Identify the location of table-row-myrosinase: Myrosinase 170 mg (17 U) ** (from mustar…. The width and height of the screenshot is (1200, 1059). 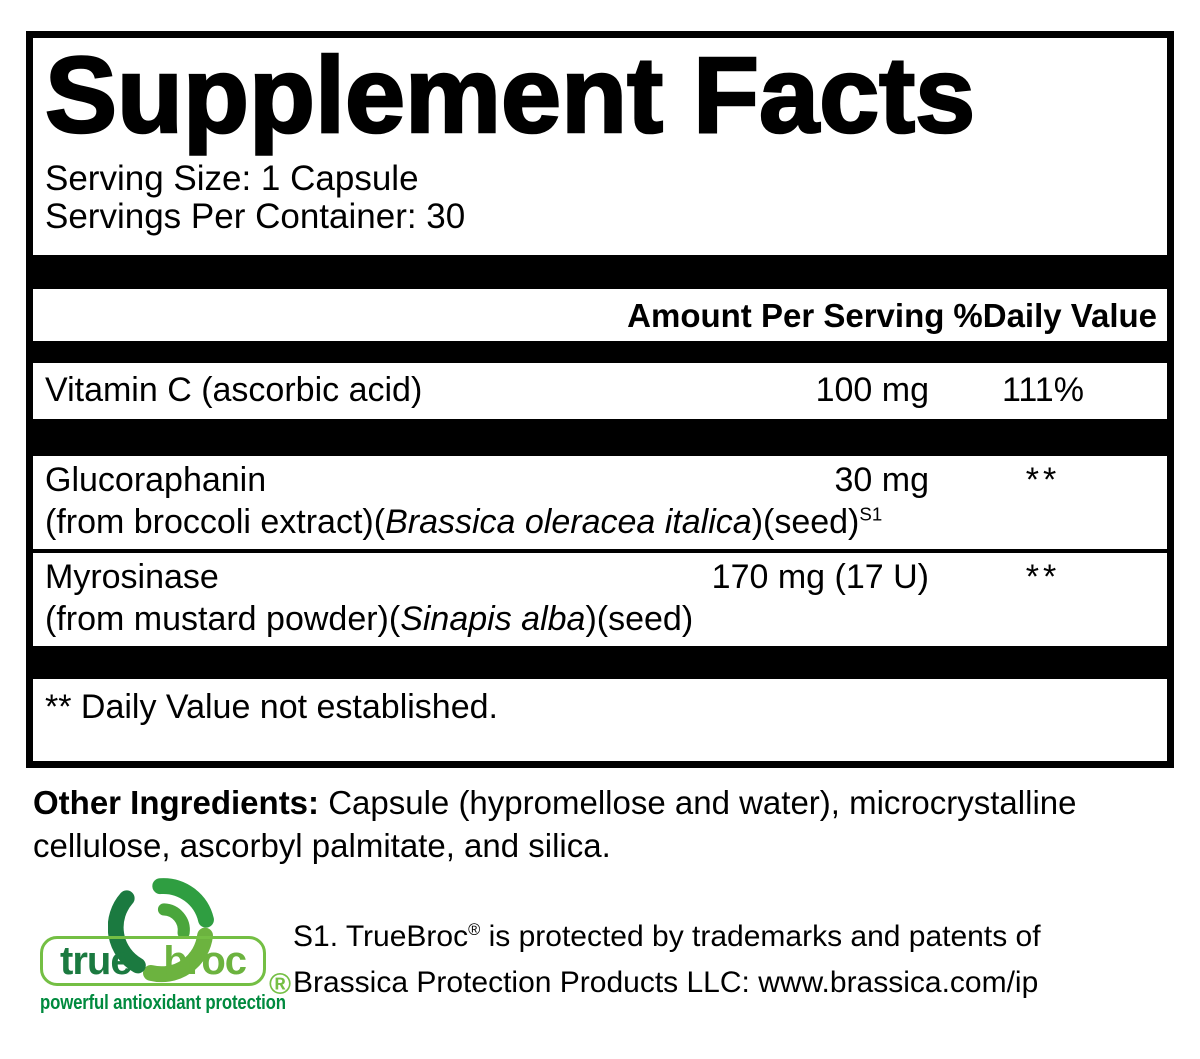
(601, 599).